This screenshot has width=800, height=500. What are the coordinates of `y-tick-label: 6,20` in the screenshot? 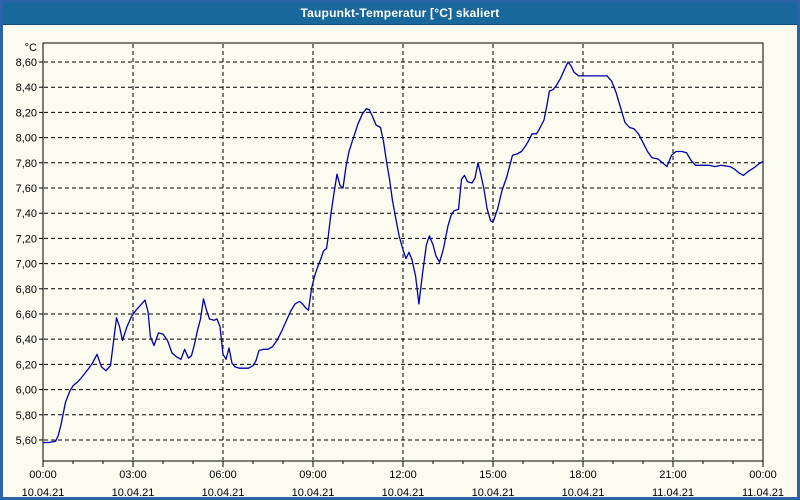 It's located at (26, 365).